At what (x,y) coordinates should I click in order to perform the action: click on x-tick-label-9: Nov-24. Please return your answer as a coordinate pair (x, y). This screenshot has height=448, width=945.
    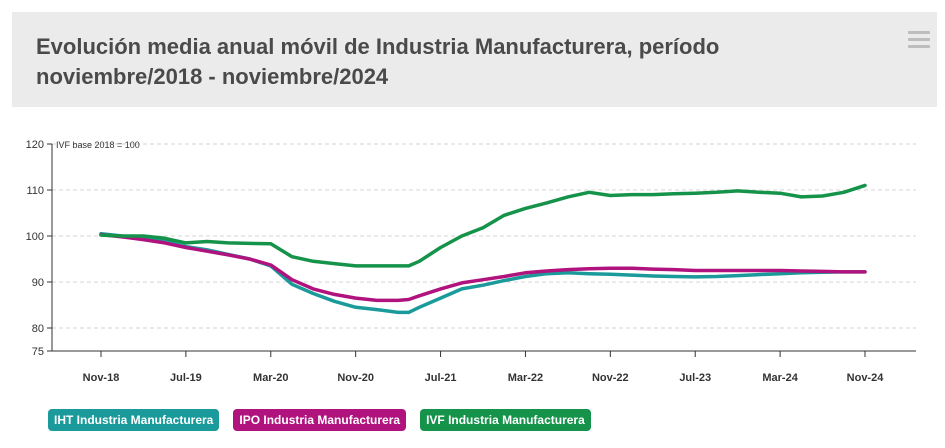
    Looking at the image, I should click on (866, 378).